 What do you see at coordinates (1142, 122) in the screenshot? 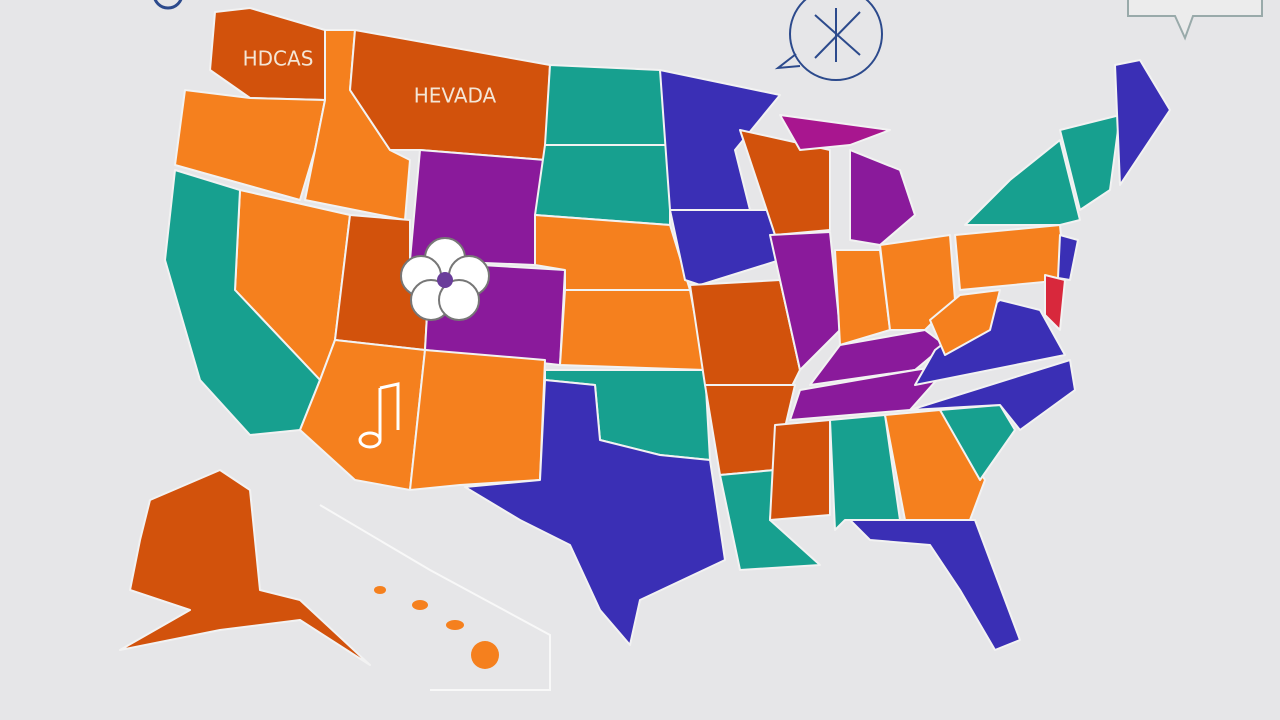
I see `maine` at bounding box center [1142, 122].